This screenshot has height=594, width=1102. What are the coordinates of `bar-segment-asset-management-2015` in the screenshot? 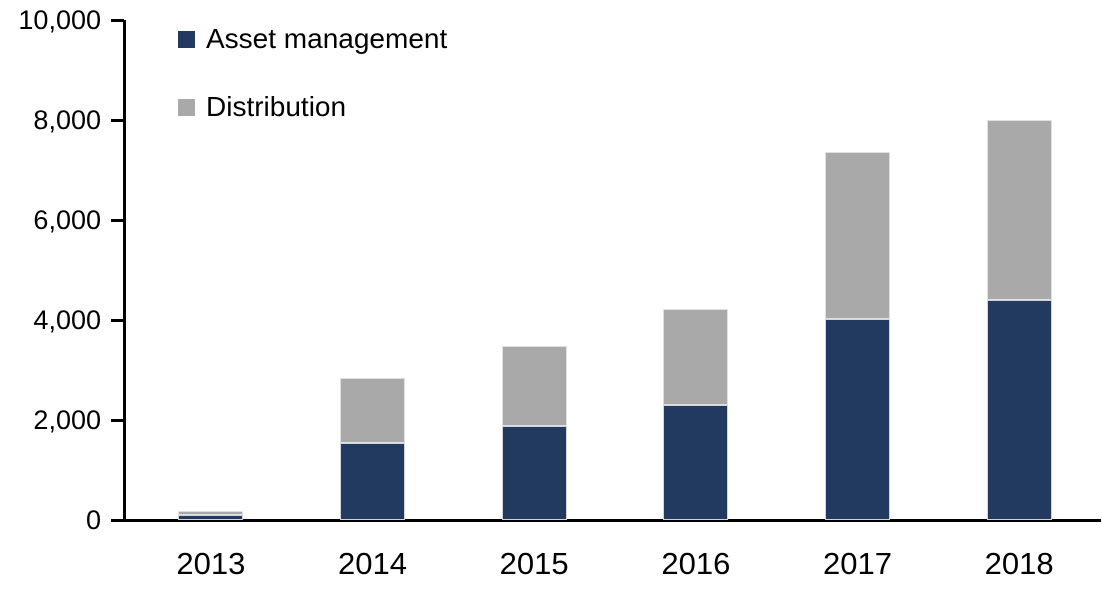 It's located at (534, 473).